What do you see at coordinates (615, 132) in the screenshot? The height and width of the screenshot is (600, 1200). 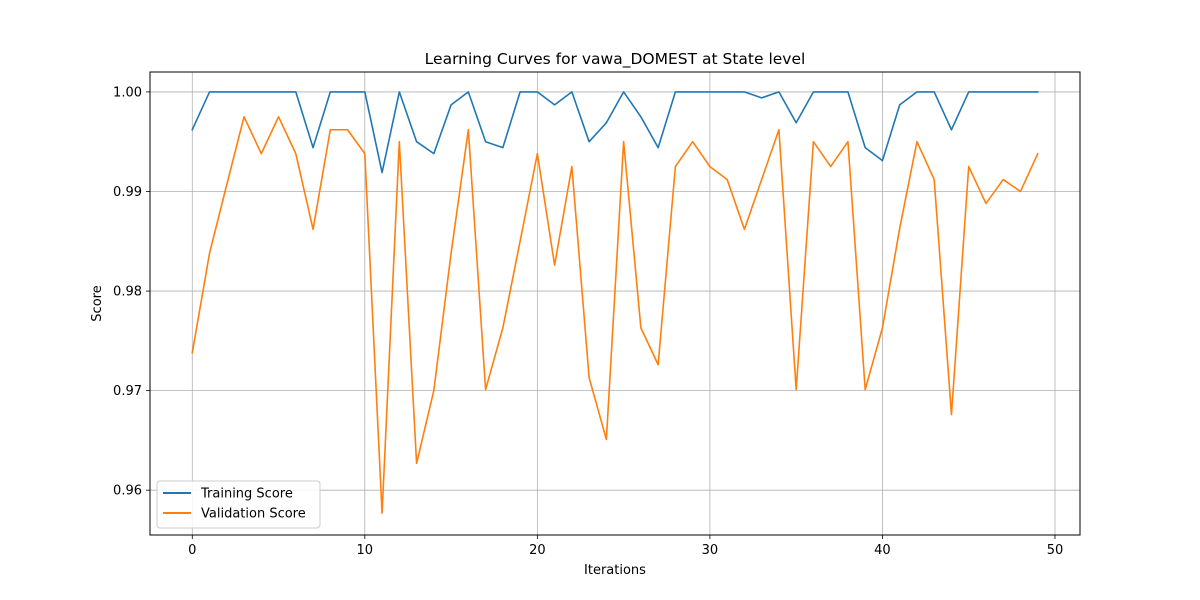 I see `training-score-line` at bounding box center [615, 132].